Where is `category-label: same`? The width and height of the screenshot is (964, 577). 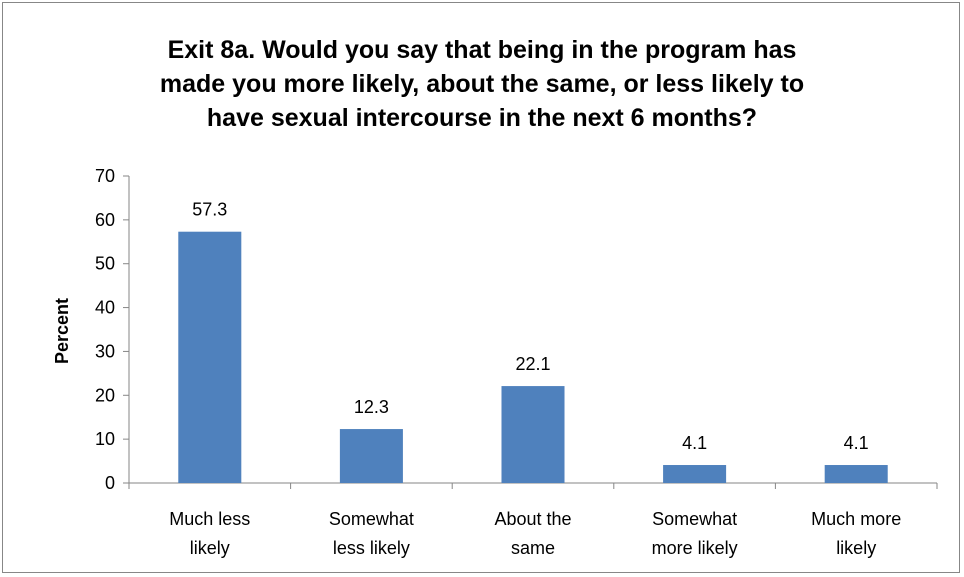 category-label: same is located at coordinates (533, 548).